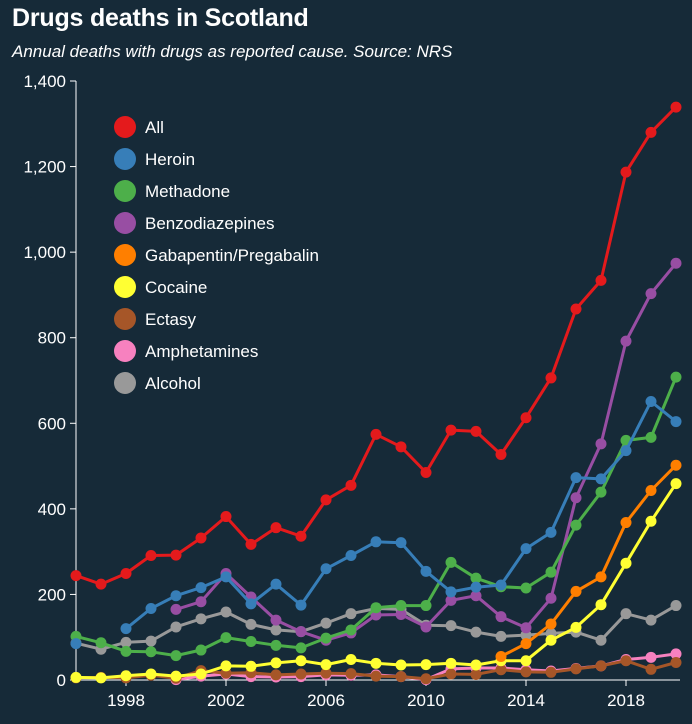  I want to click on legend-label-benzodiazepines: Benzodiazepines, so click(209, 223).